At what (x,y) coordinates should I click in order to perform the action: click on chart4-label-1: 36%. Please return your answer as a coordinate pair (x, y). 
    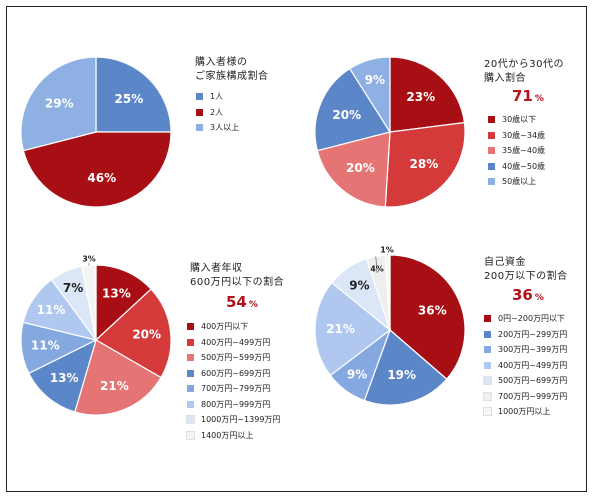
    Looking at the image, I should click on (432, 311).